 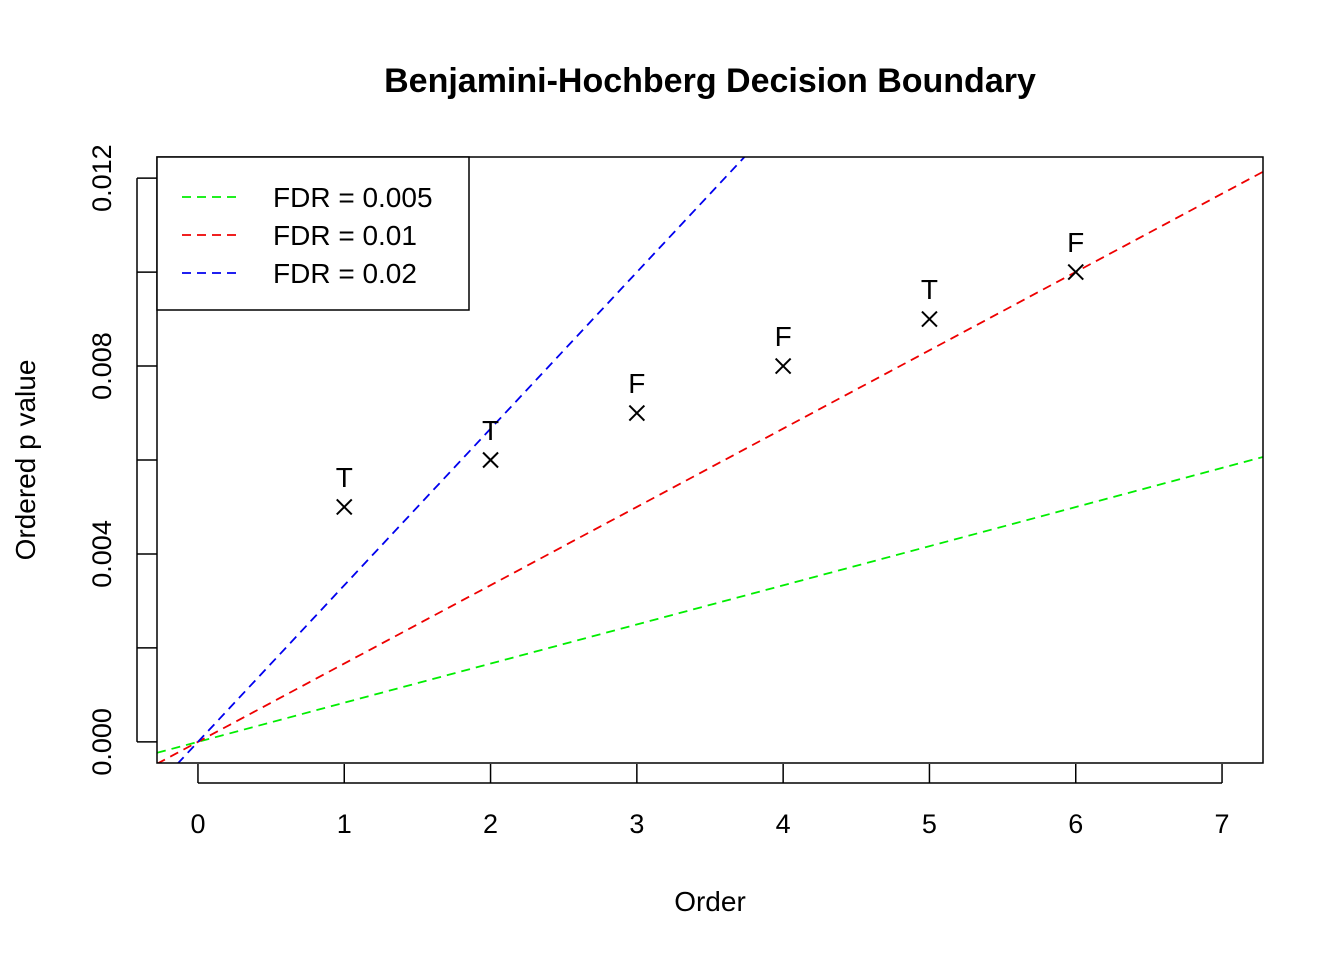 I want to click on legend-item: FDR = 0.01, so click(x=299, y=235).